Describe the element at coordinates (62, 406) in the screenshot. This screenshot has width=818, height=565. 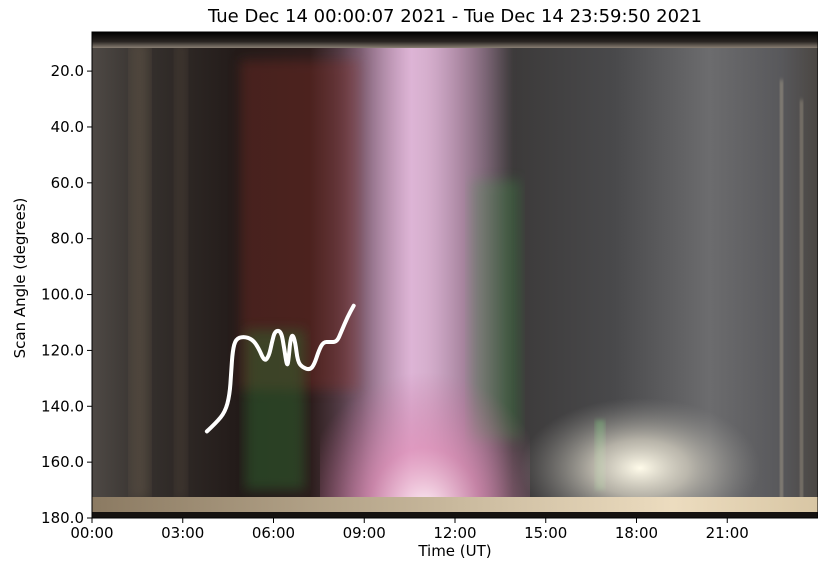
I see `y-tick-label: 140.0` at that location.